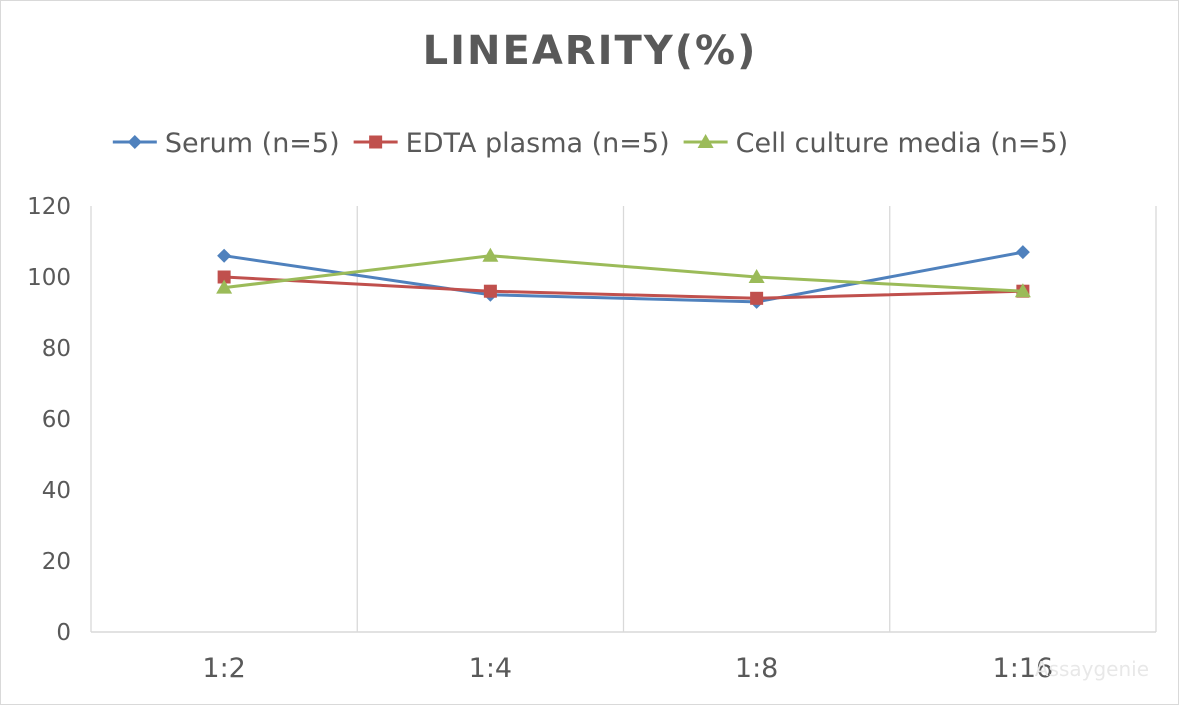 Image resolution: width=1179 pixels, height=706 pixels. What do you see at coordinates (627, 668) in the screenshot?
I see `x-axis: 1:2 1:4 1:8 1:16` at bounding box center [627, 668].